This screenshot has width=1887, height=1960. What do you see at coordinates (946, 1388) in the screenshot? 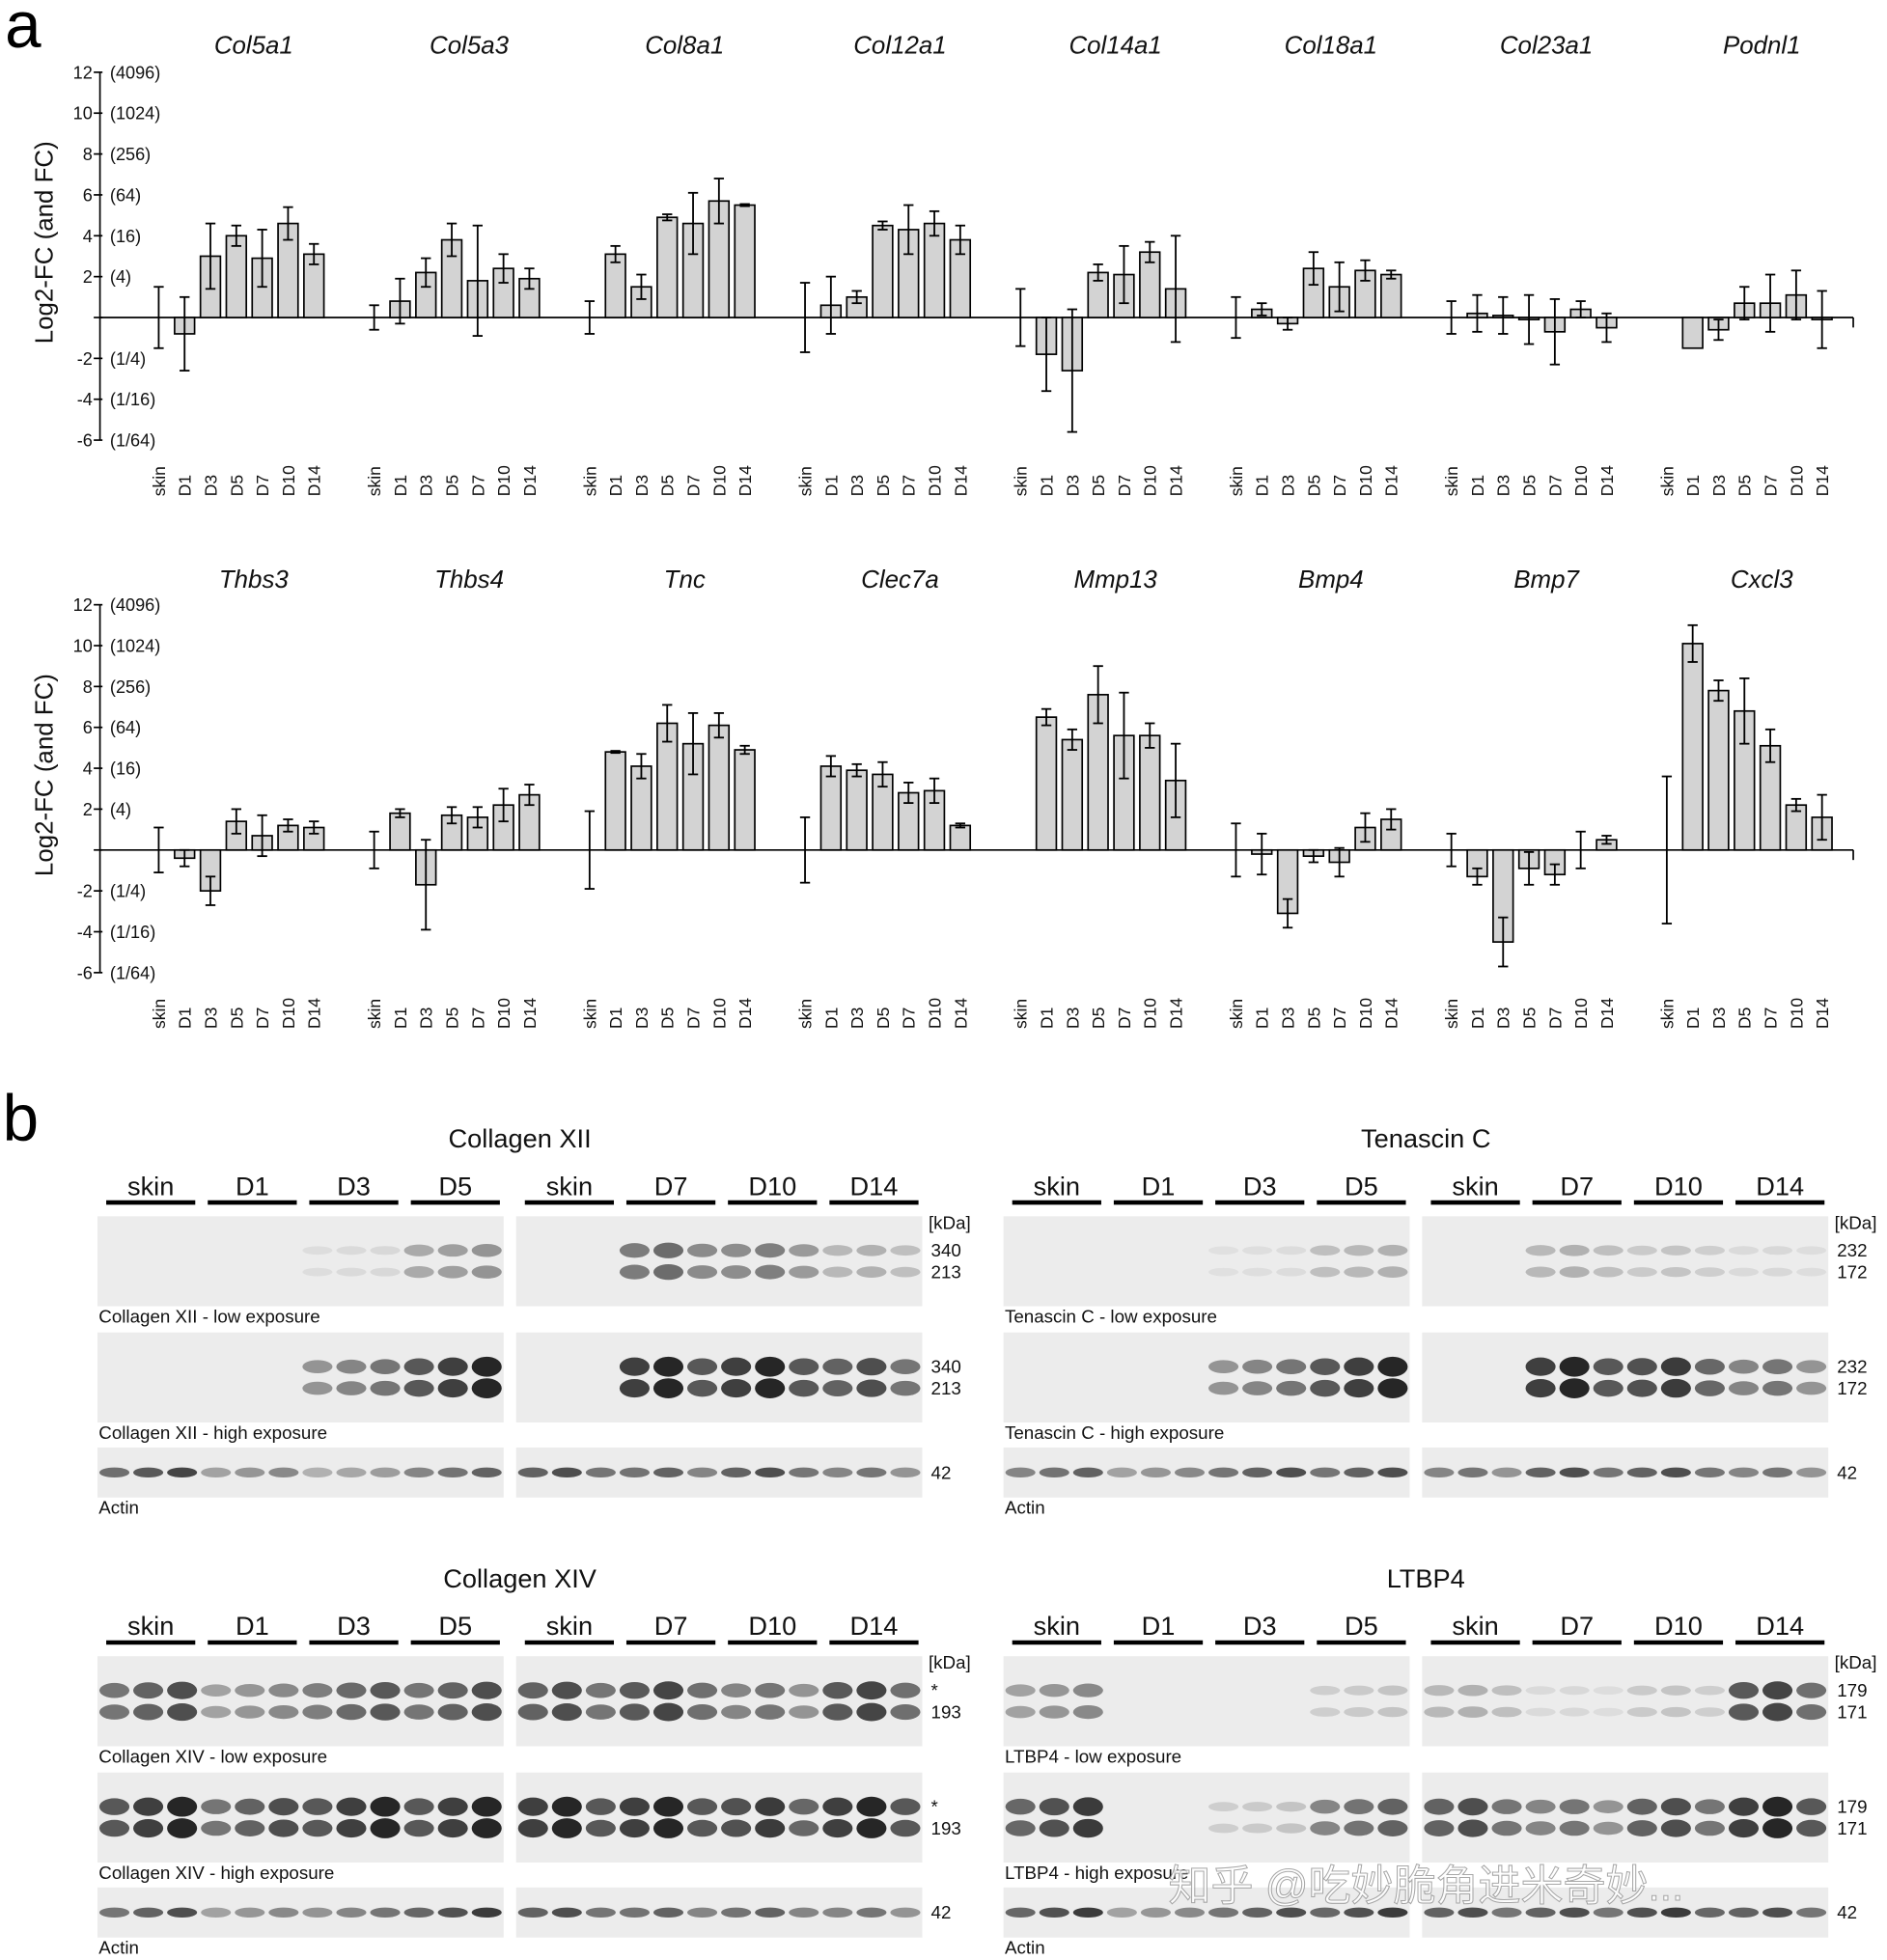
I see `molecular-weight-marker: 213` at bounding box center [946, 1388].